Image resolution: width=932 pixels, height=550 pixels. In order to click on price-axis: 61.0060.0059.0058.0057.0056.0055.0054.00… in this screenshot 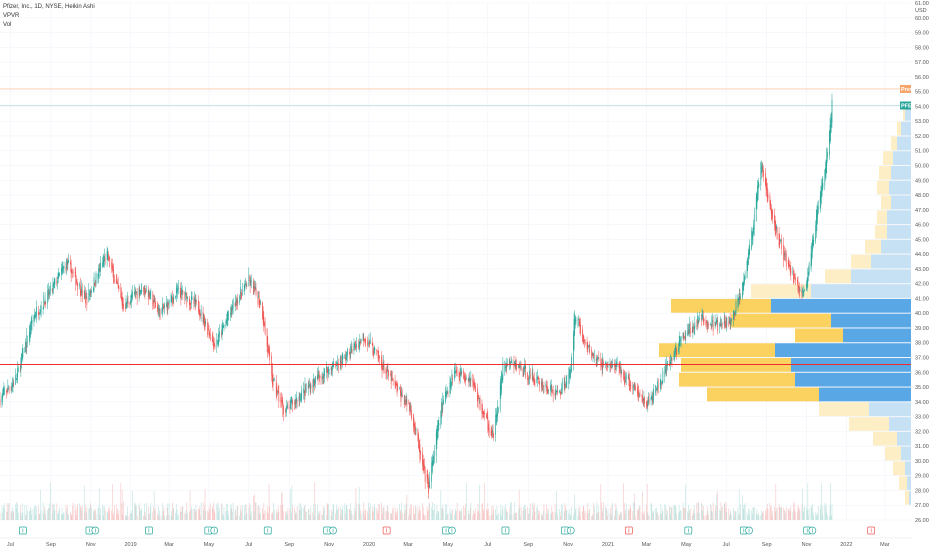, I will do `click(921, 275)`.